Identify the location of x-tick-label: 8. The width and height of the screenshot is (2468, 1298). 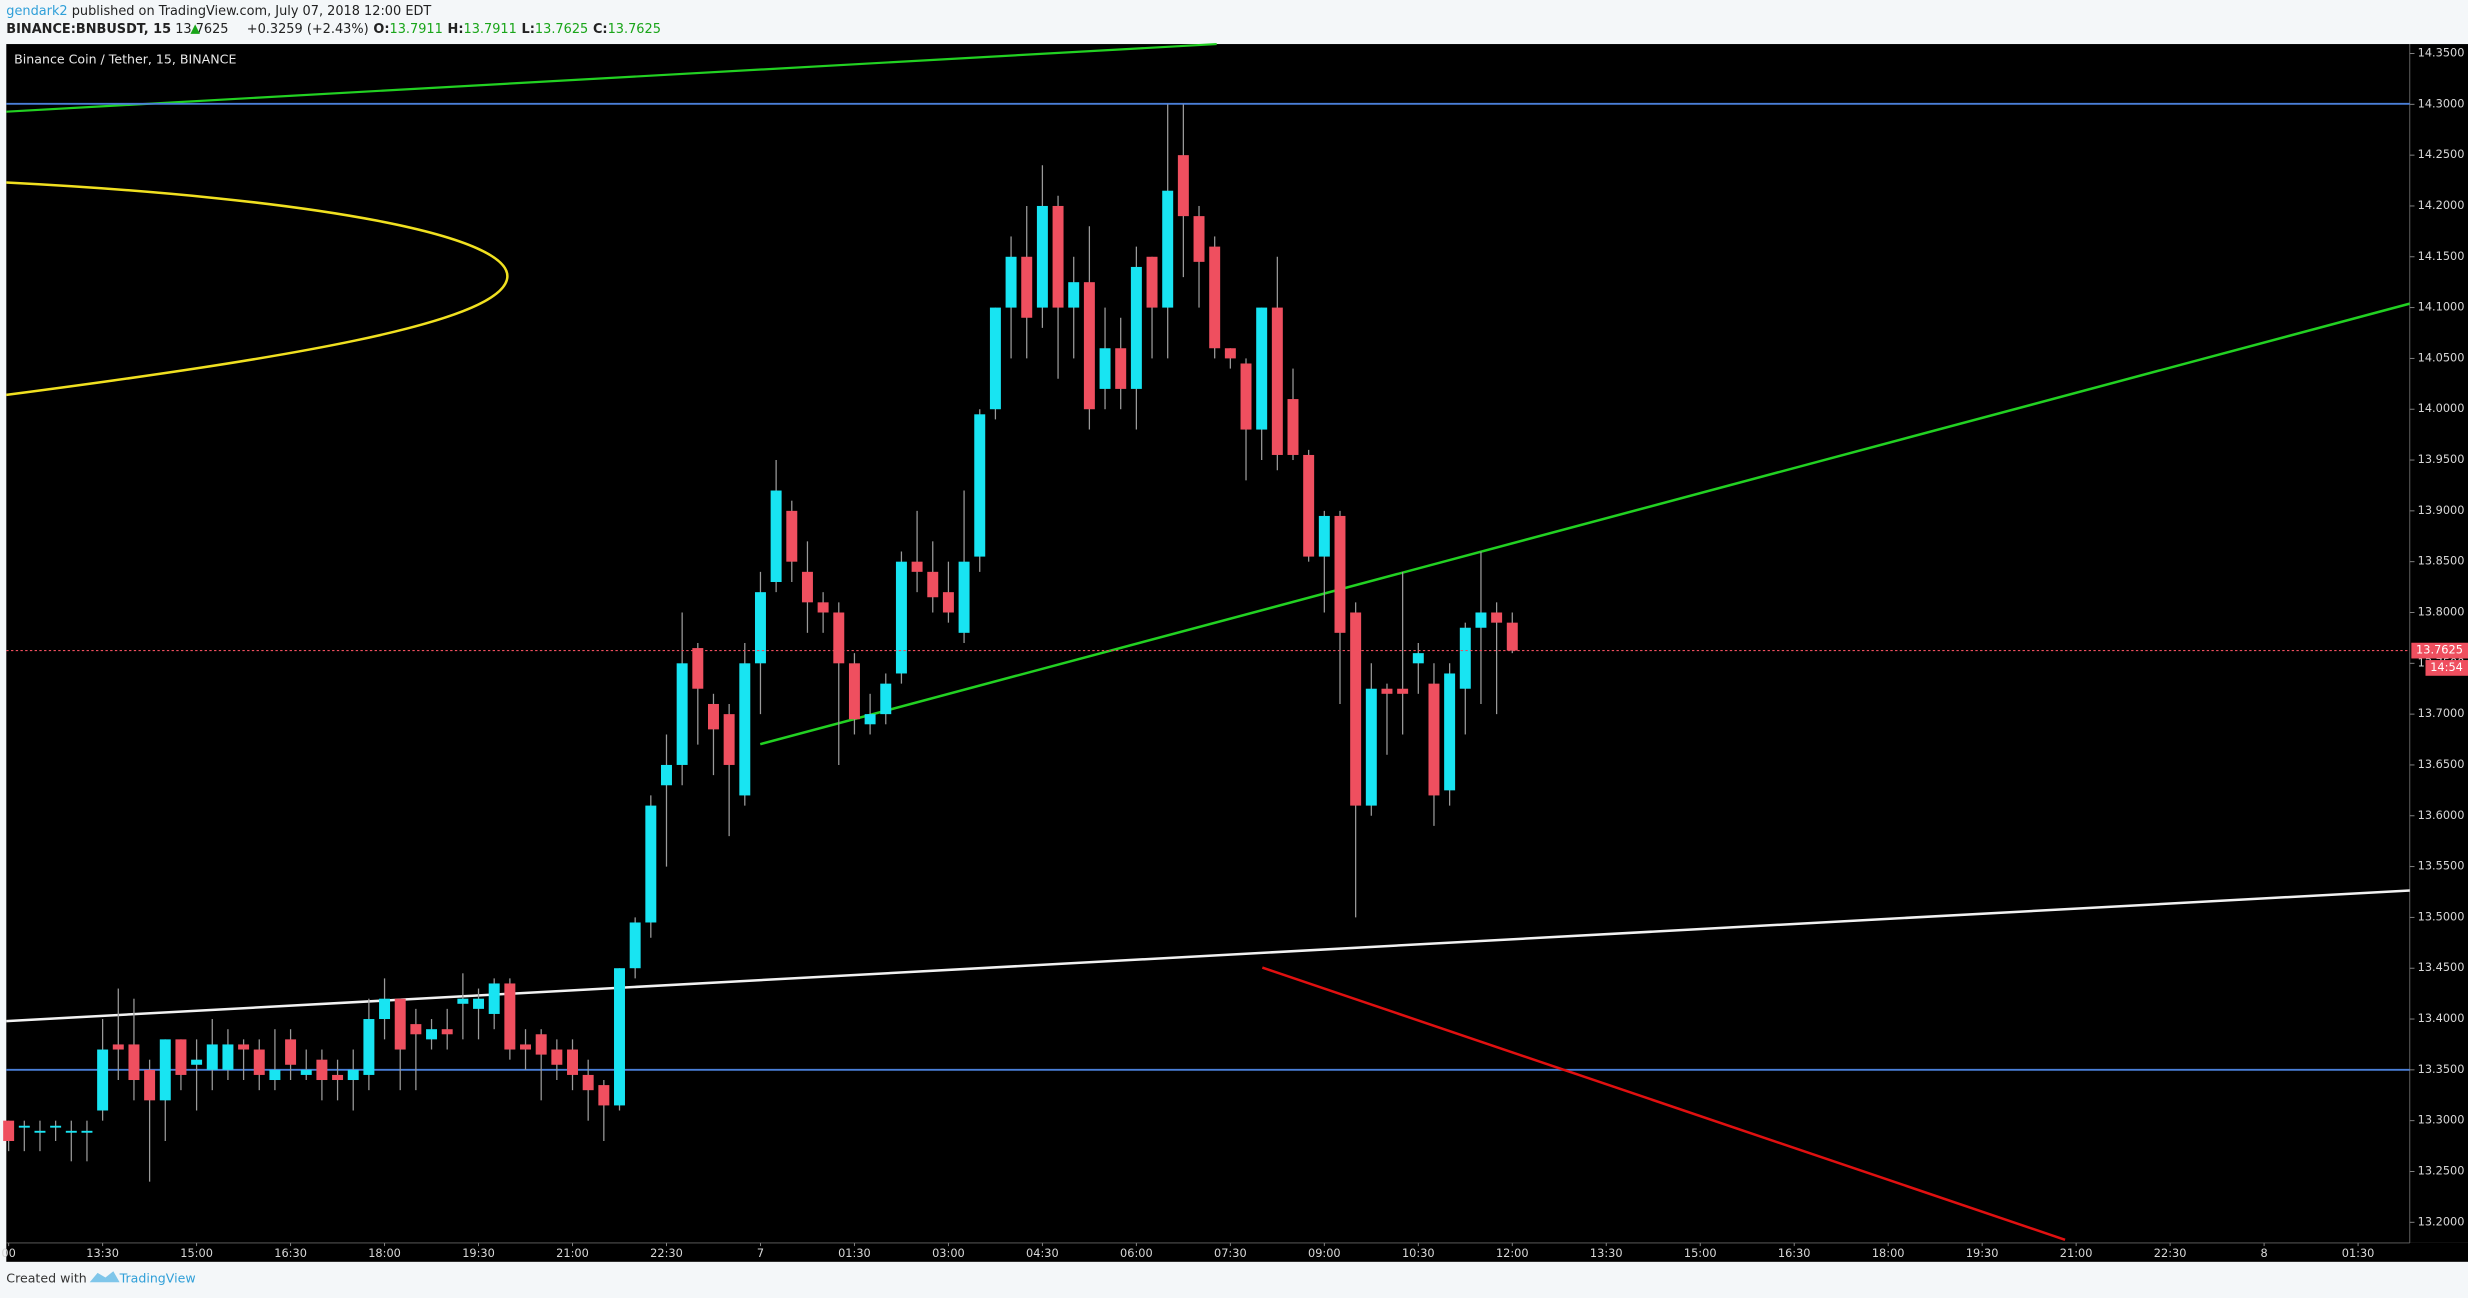
(2263, 1253).